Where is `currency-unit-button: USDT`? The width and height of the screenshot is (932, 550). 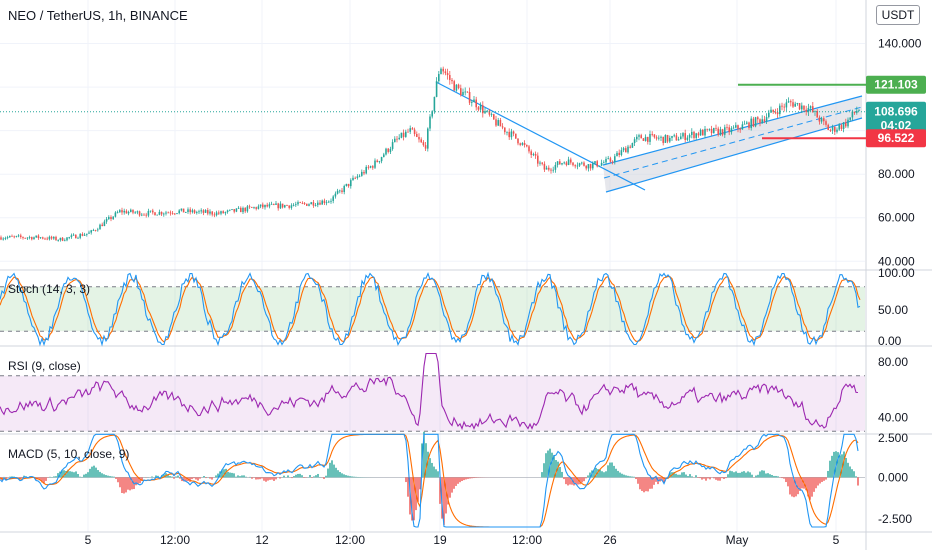 currency-unit-button: USDT is located at coordinates (898, 15).